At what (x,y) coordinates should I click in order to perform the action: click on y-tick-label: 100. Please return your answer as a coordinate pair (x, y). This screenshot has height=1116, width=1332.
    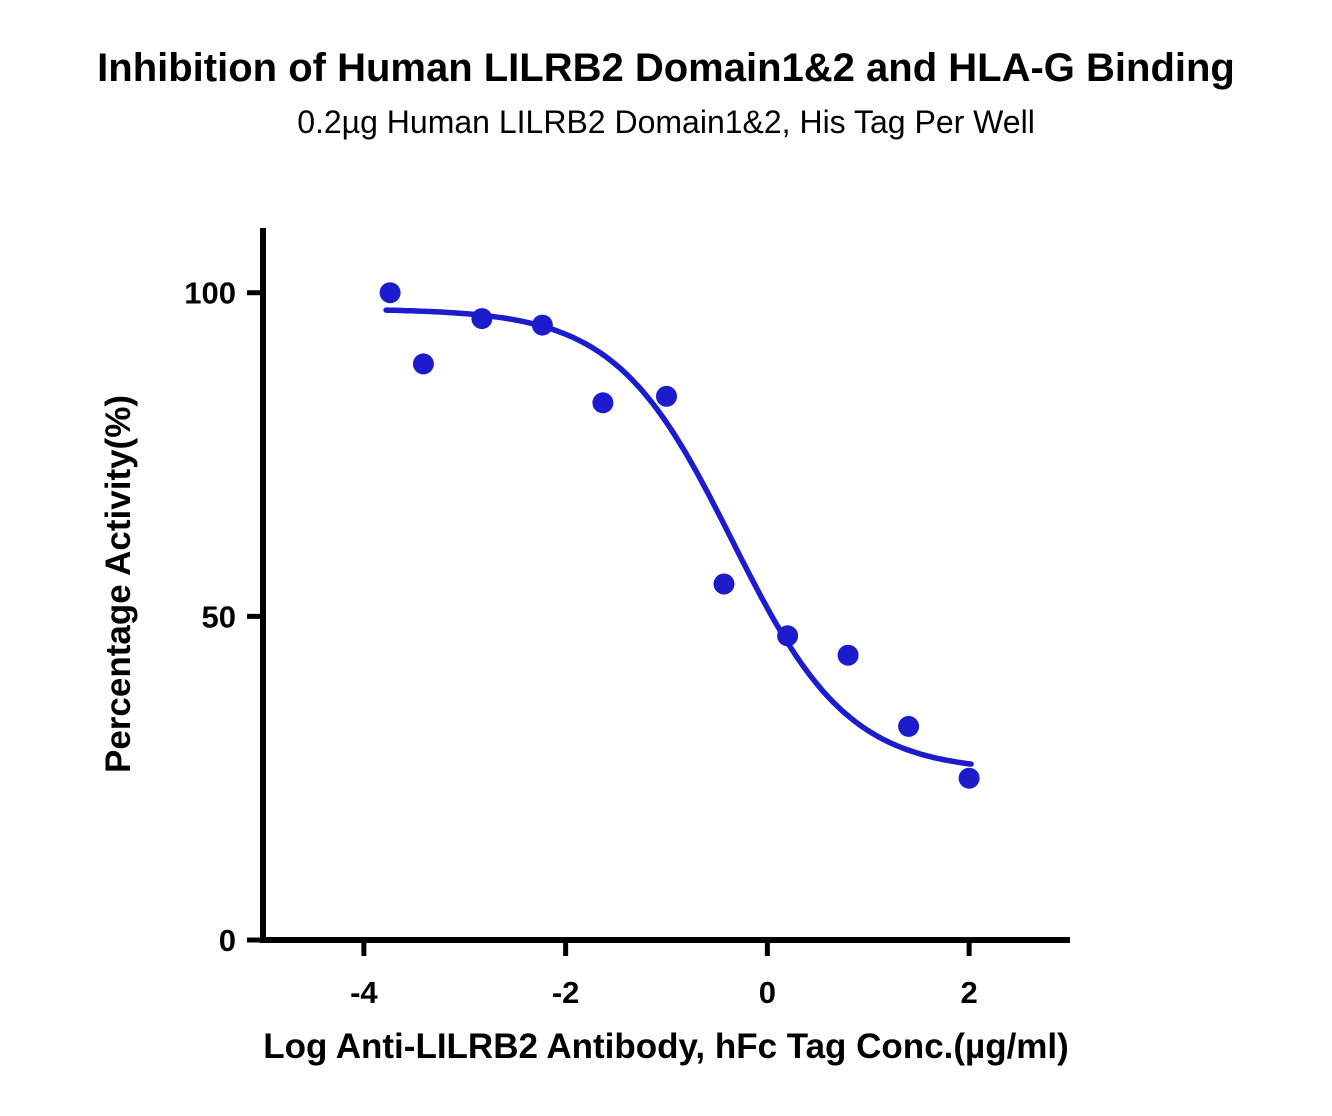
    Looking at the image, I should click on (210, 293).